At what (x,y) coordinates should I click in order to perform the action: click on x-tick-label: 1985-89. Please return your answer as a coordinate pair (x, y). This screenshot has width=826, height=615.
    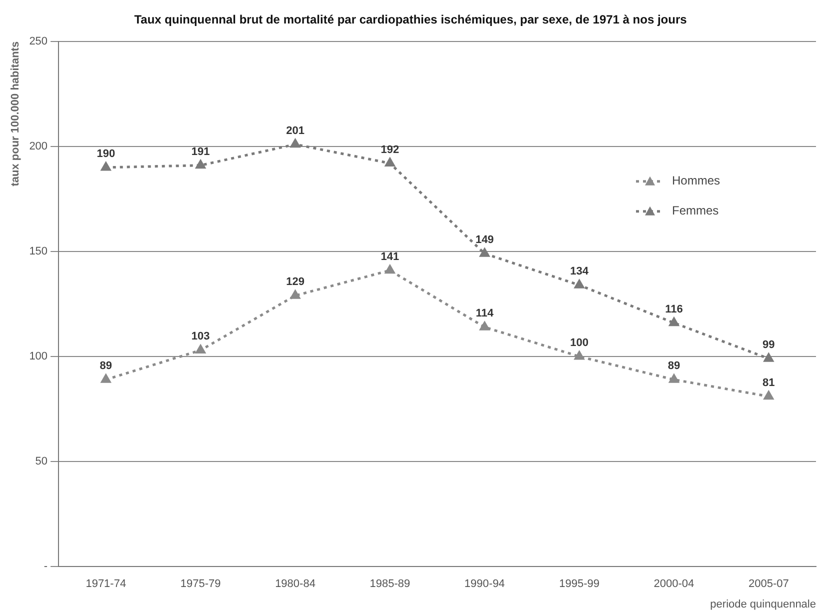
    Looking at the image, I should click on (390, 584).